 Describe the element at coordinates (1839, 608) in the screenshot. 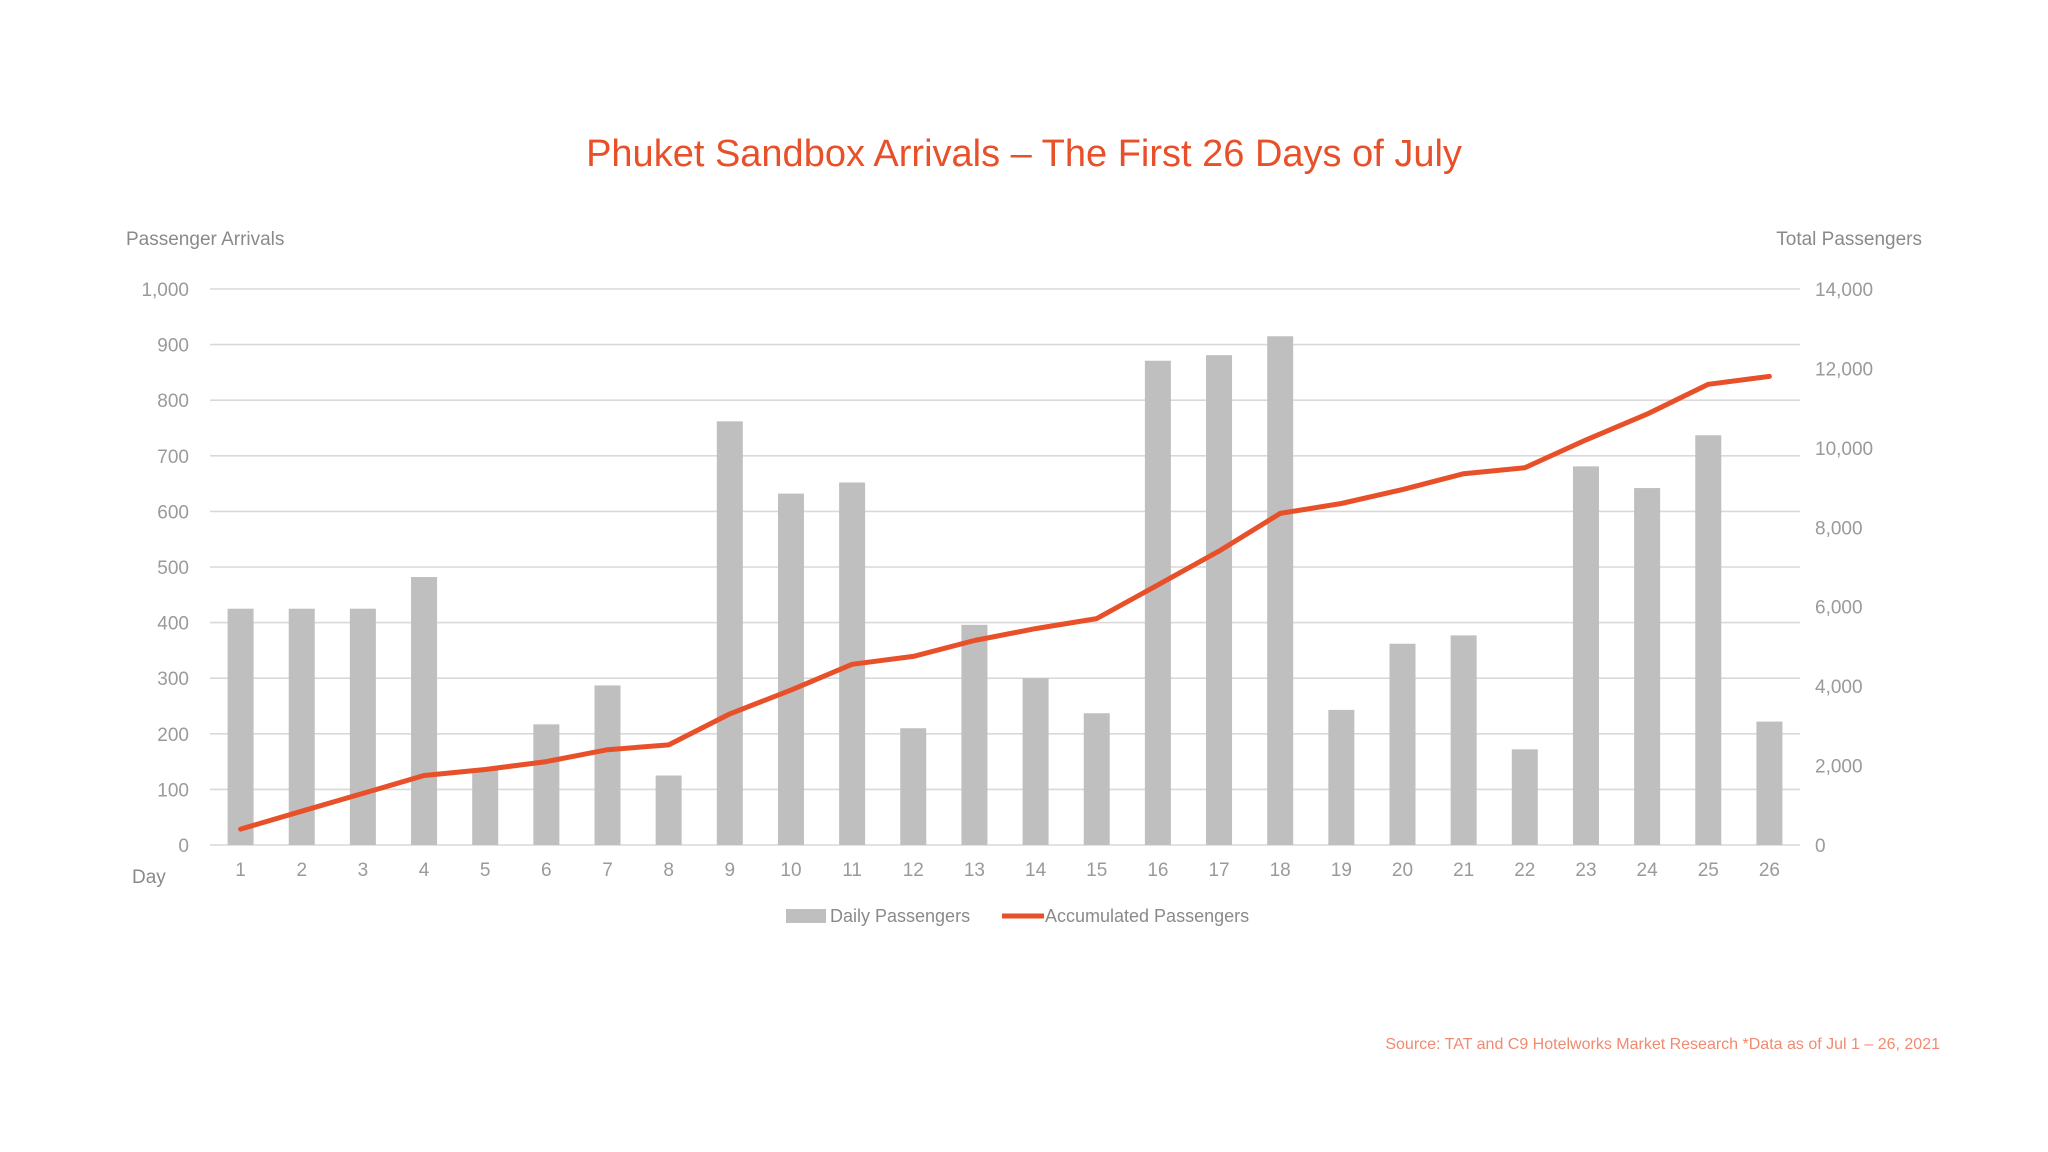

I see `right-tick-label: 6,000` at that location.